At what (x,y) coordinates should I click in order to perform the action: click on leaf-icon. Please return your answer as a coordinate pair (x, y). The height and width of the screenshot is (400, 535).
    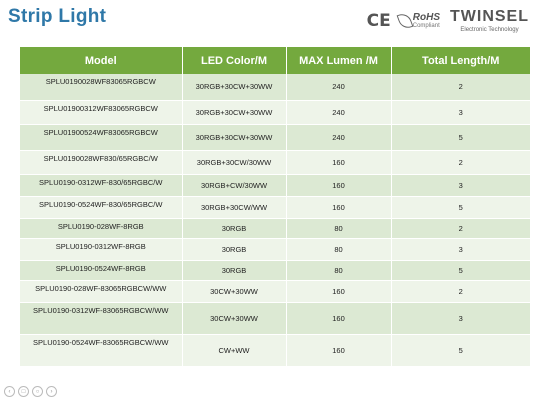
    Looking at the image, I should click on (405, 21).